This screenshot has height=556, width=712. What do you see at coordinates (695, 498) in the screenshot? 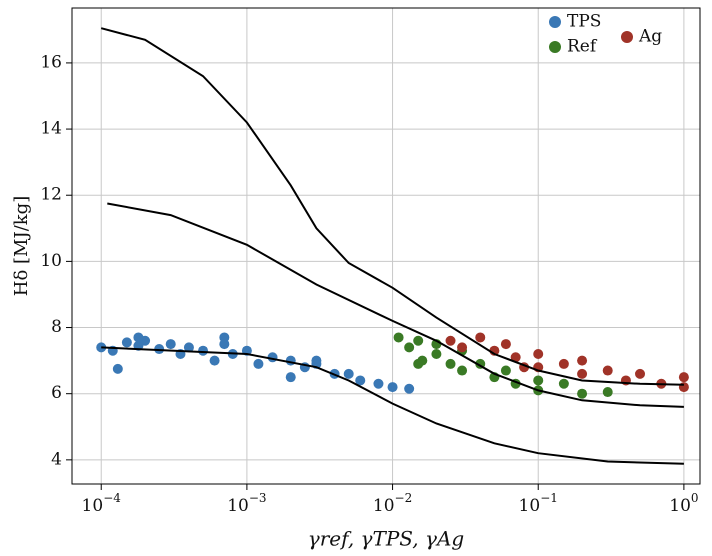
I see `tick-exponent: 0` at bounding box center [695, 498].